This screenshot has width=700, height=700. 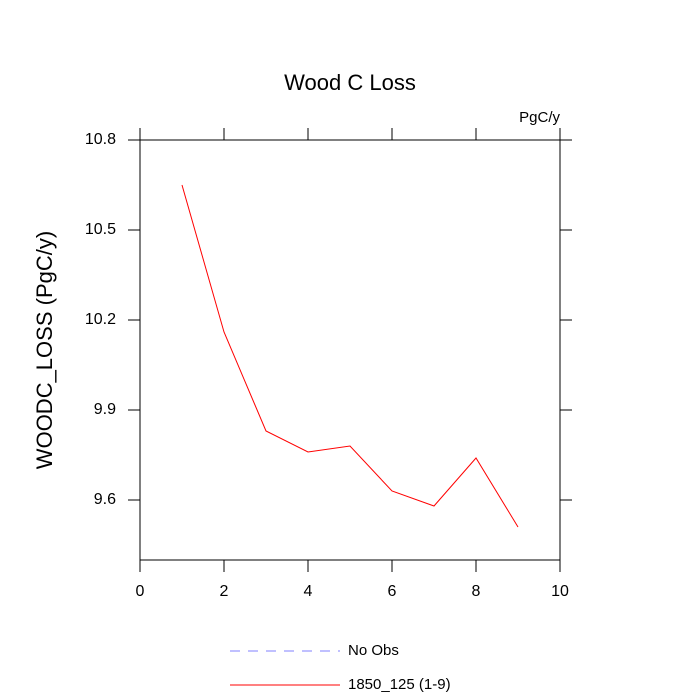 I want to click on y-tick-label: 10.8, so click(x=100, y=139).